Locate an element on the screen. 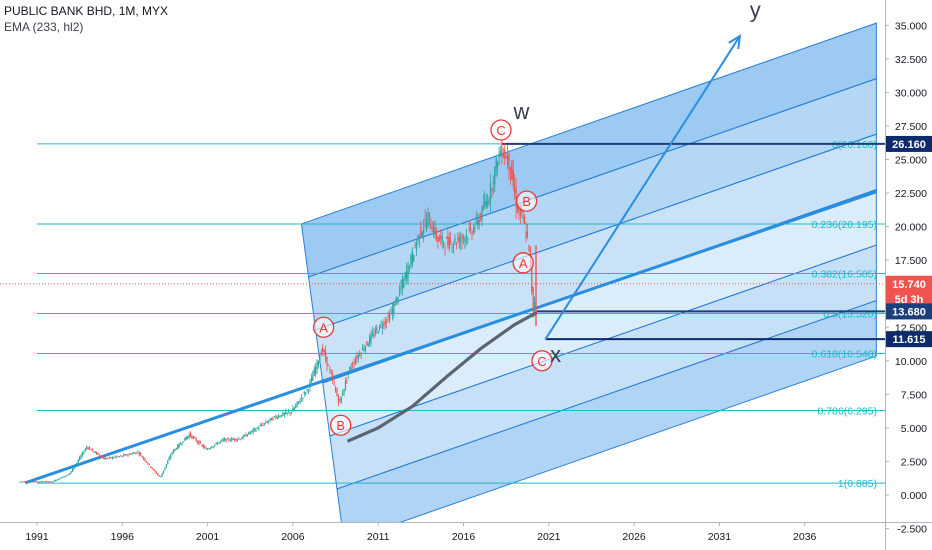  x-tick-label: 2006 is located at coordinates (293, 537).